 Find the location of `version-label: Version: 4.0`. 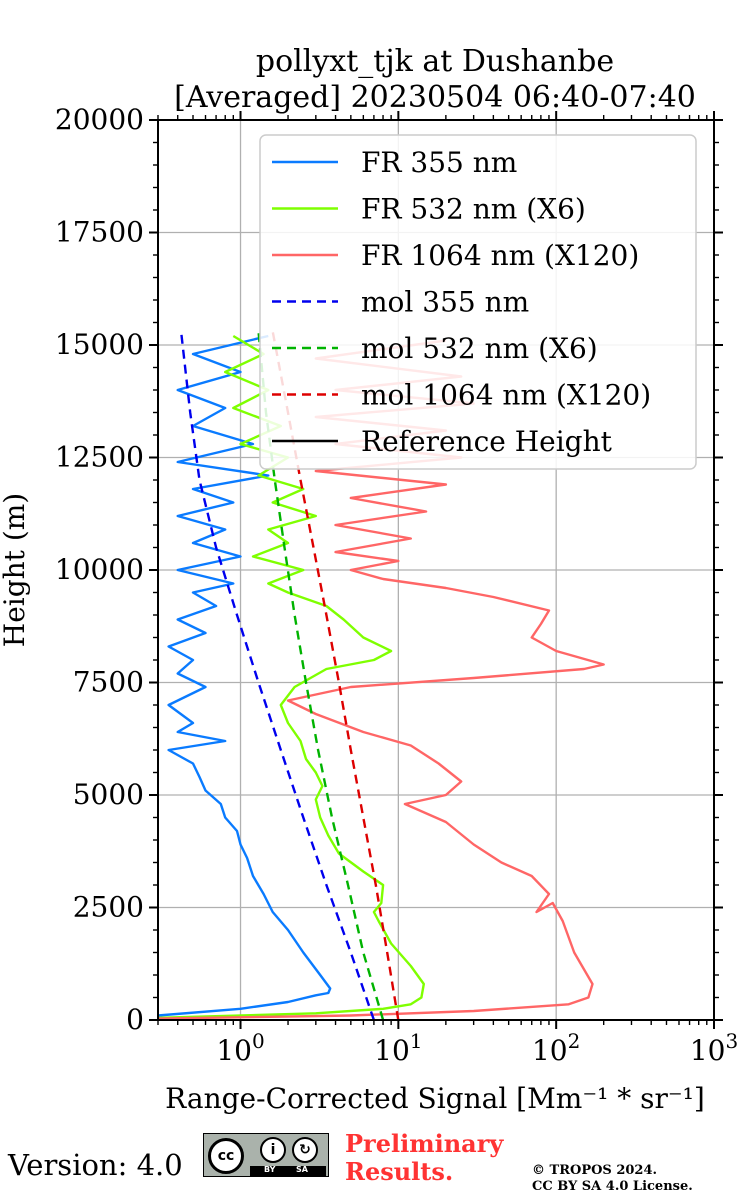

version-label: Version: 4.0 is located at coordinates (95, 1165).